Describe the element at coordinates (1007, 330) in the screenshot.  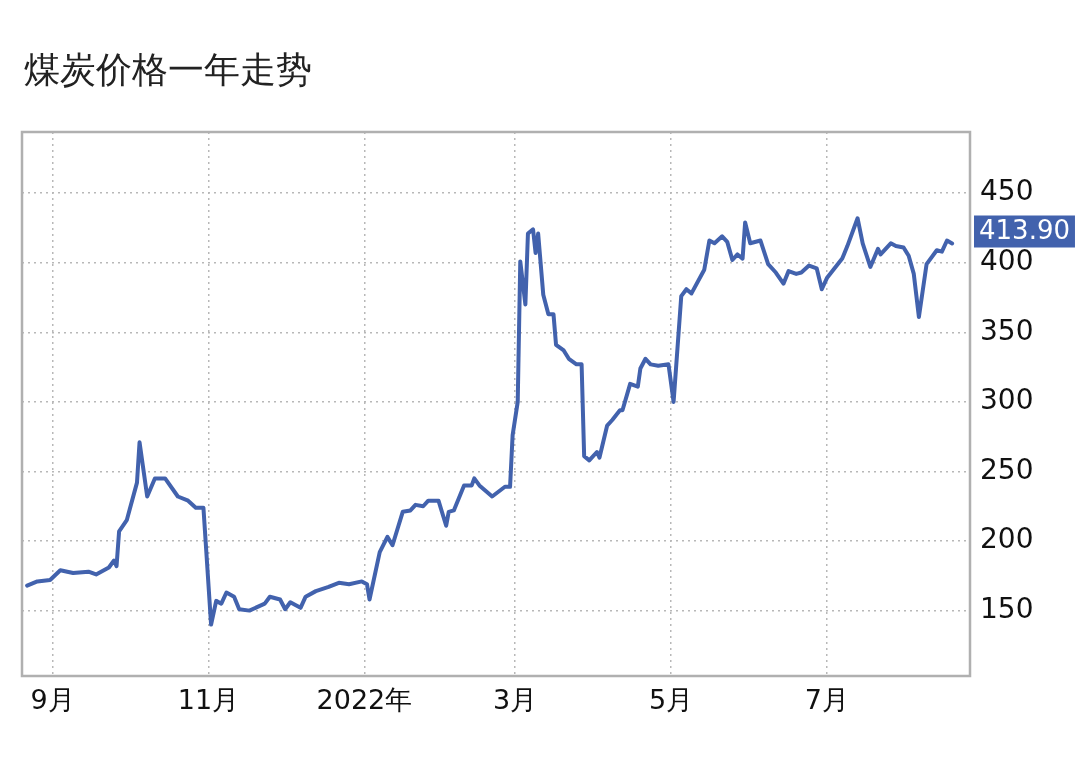
I see `y-tick-label: 350` at that location.